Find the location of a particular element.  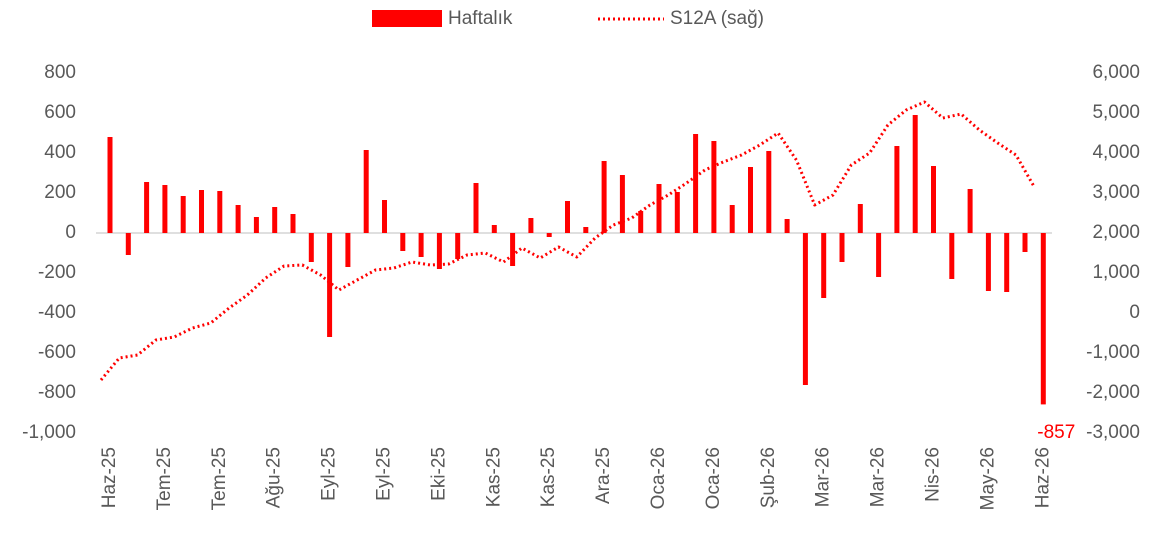

y-tick-label: -200 is located at coordinates (57, 272).